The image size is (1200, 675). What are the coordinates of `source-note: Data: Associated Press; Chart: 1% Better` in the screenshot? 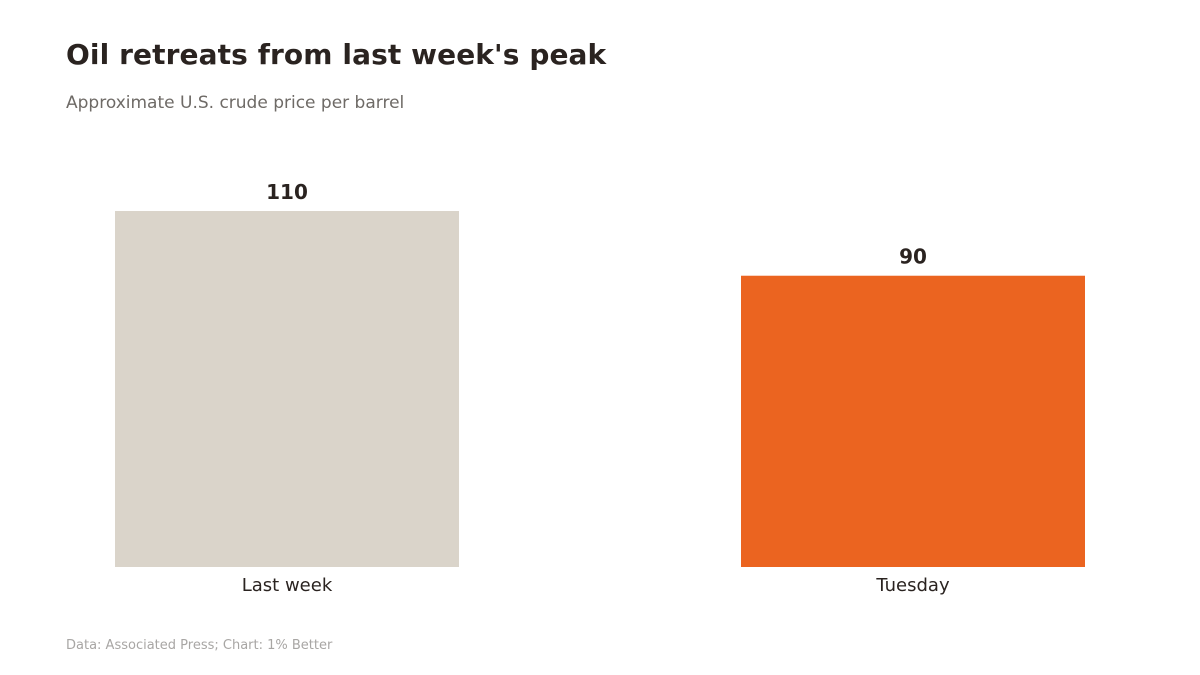 It's located at (199, 645).